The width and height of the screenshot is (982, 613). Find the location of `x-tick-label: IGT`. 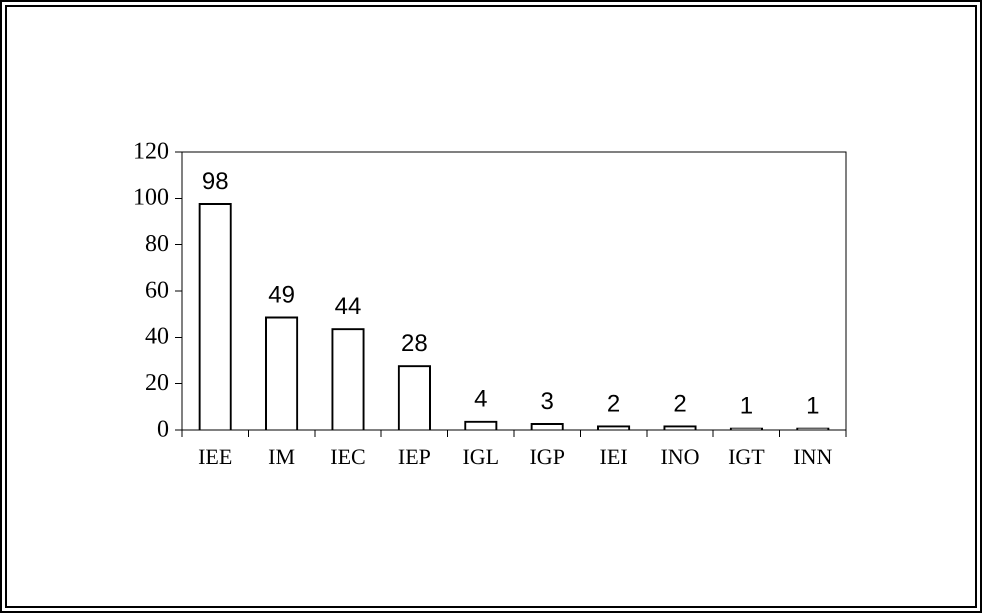

x-tick-label: IGT is located at coordinates (747, 456).